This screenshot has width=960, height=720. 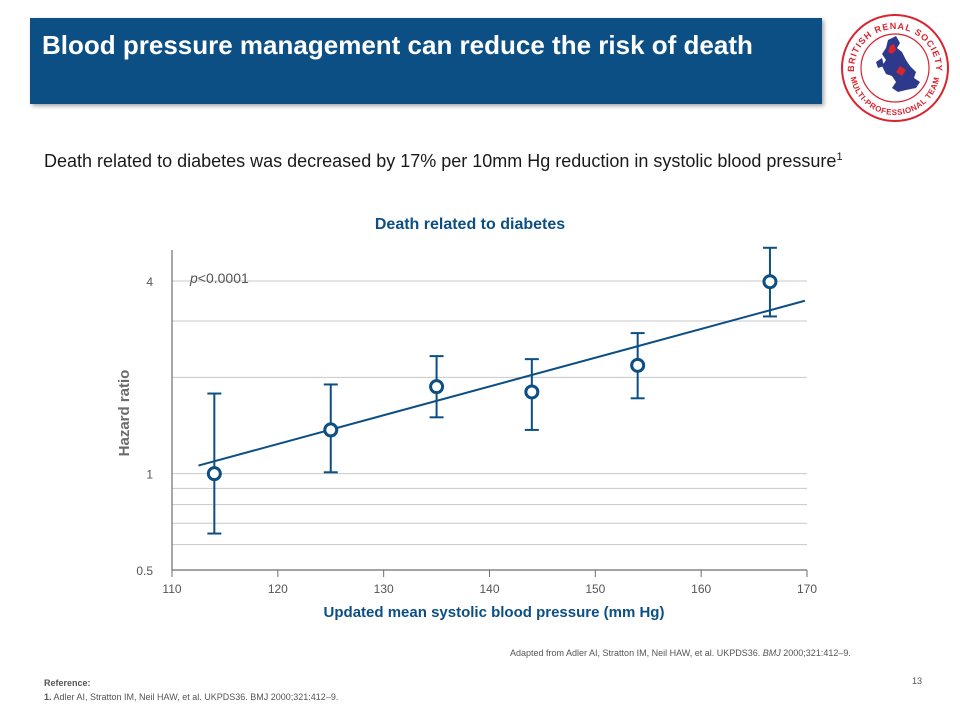 What do you see at coordinates (278, 589) in the screenshot?
I see `x-tick-label: 120` at bounding box center [278, 589].